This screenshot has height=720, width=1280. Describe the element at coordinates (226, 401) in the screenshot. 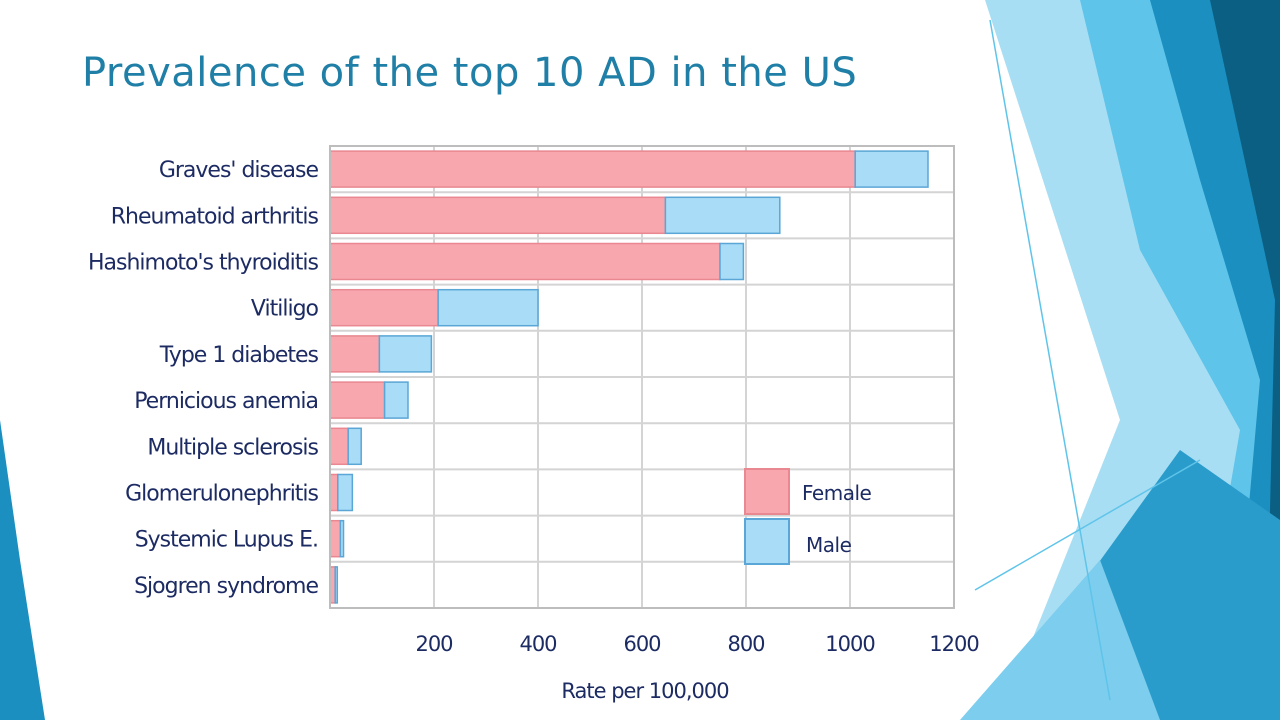

I see `category-label: Pernicious anemia` at that location.